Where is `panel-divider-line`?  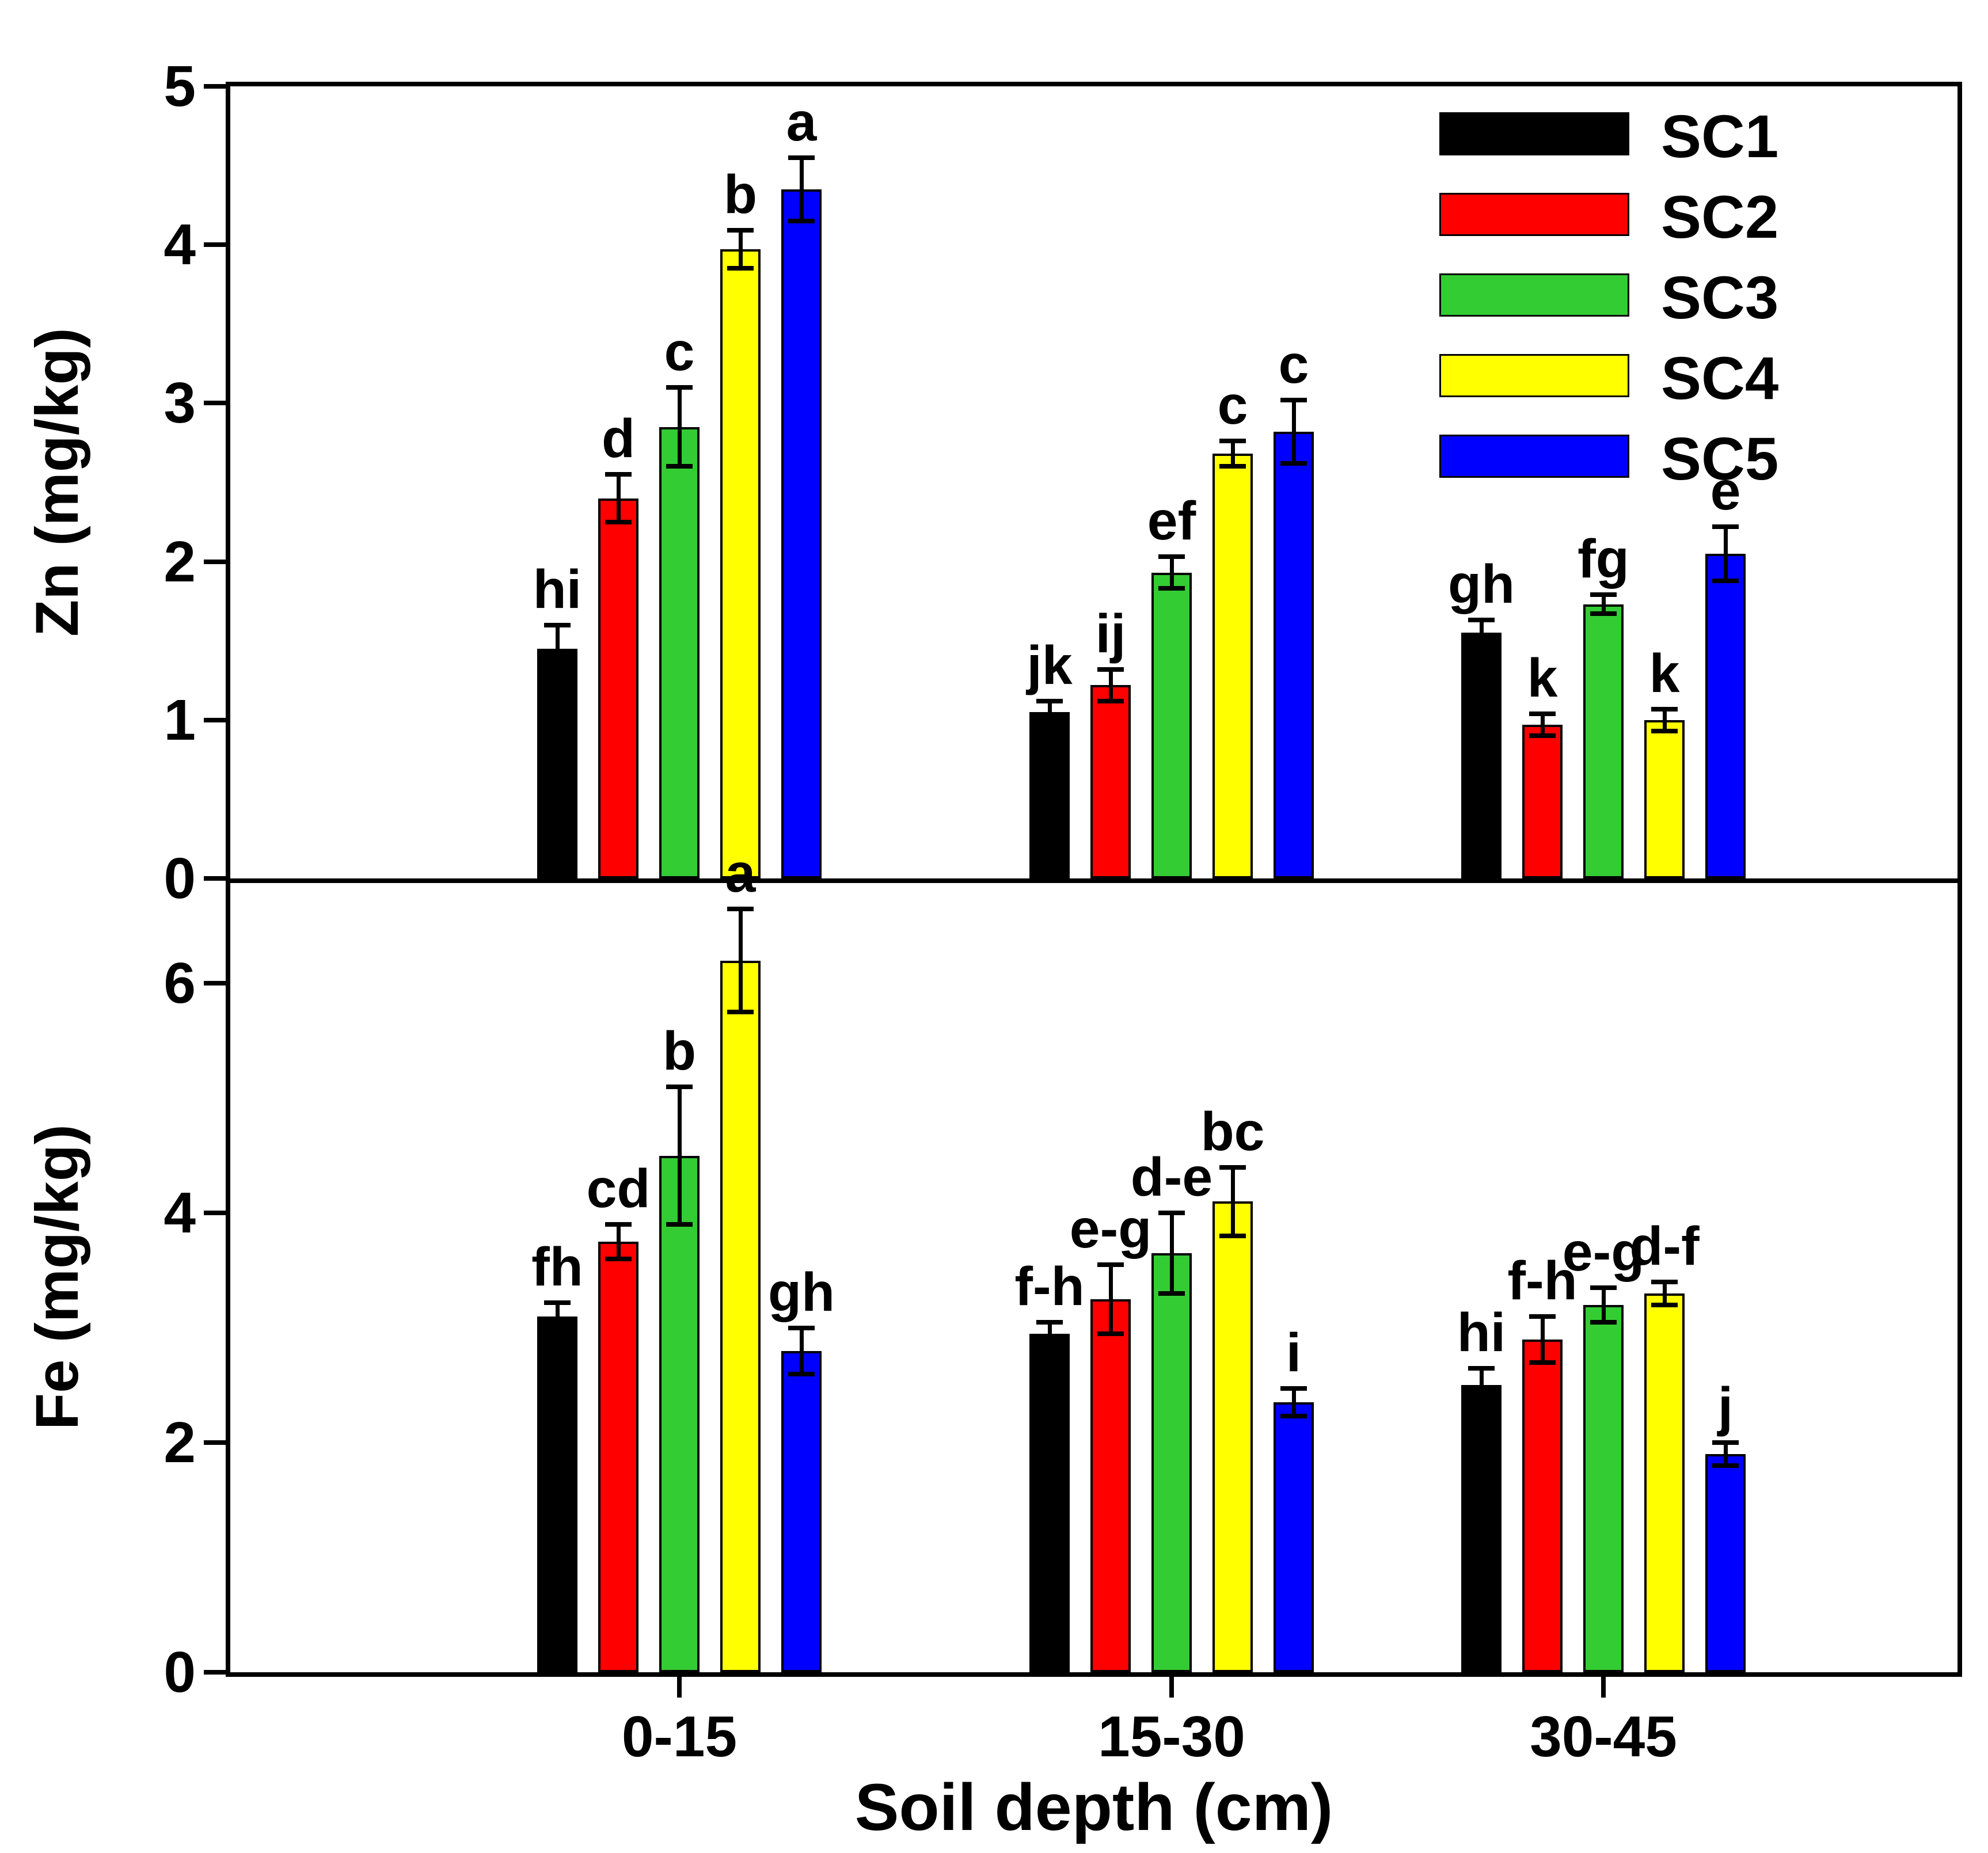
panel-divider-line is located at coordinates (1094, 880).